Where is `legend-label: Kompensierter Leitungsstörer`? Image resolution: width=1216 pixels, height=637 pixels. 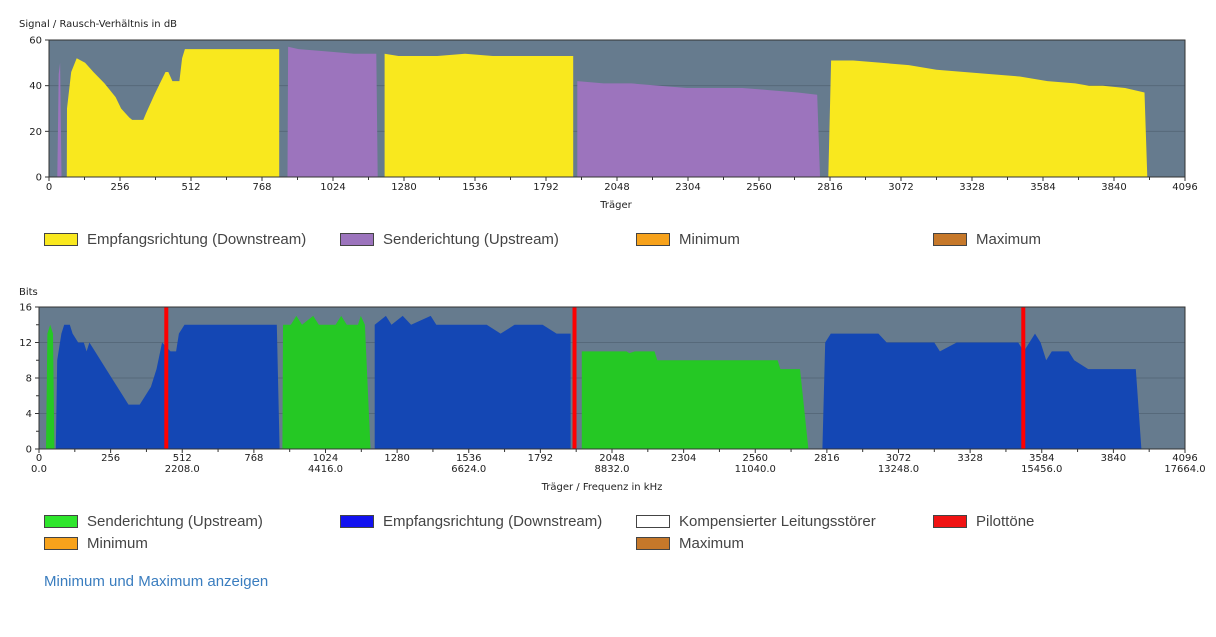 legend-label: Kompensierter Leitungsstörer is located at coordinates (777, 521).